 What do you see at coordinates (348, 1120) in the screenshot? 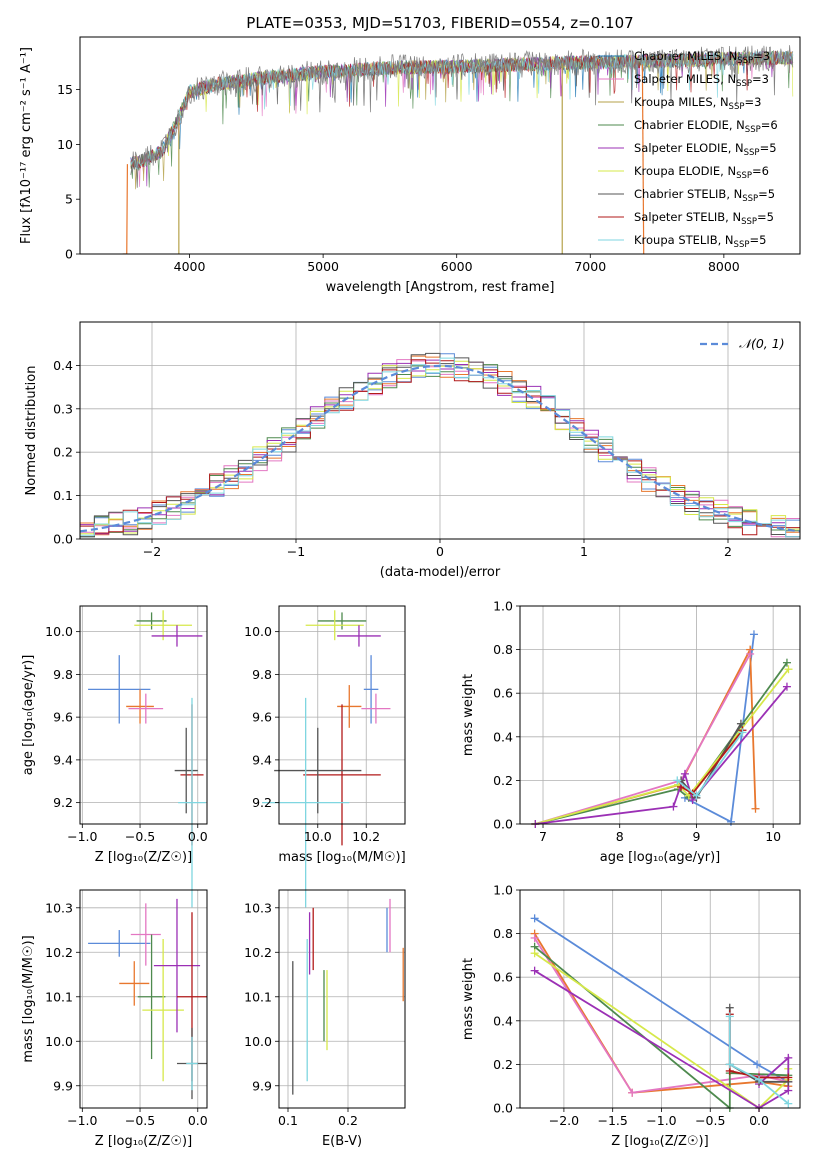
I see `x-tick-label: 0.2` at bounding box center [348, 1120].